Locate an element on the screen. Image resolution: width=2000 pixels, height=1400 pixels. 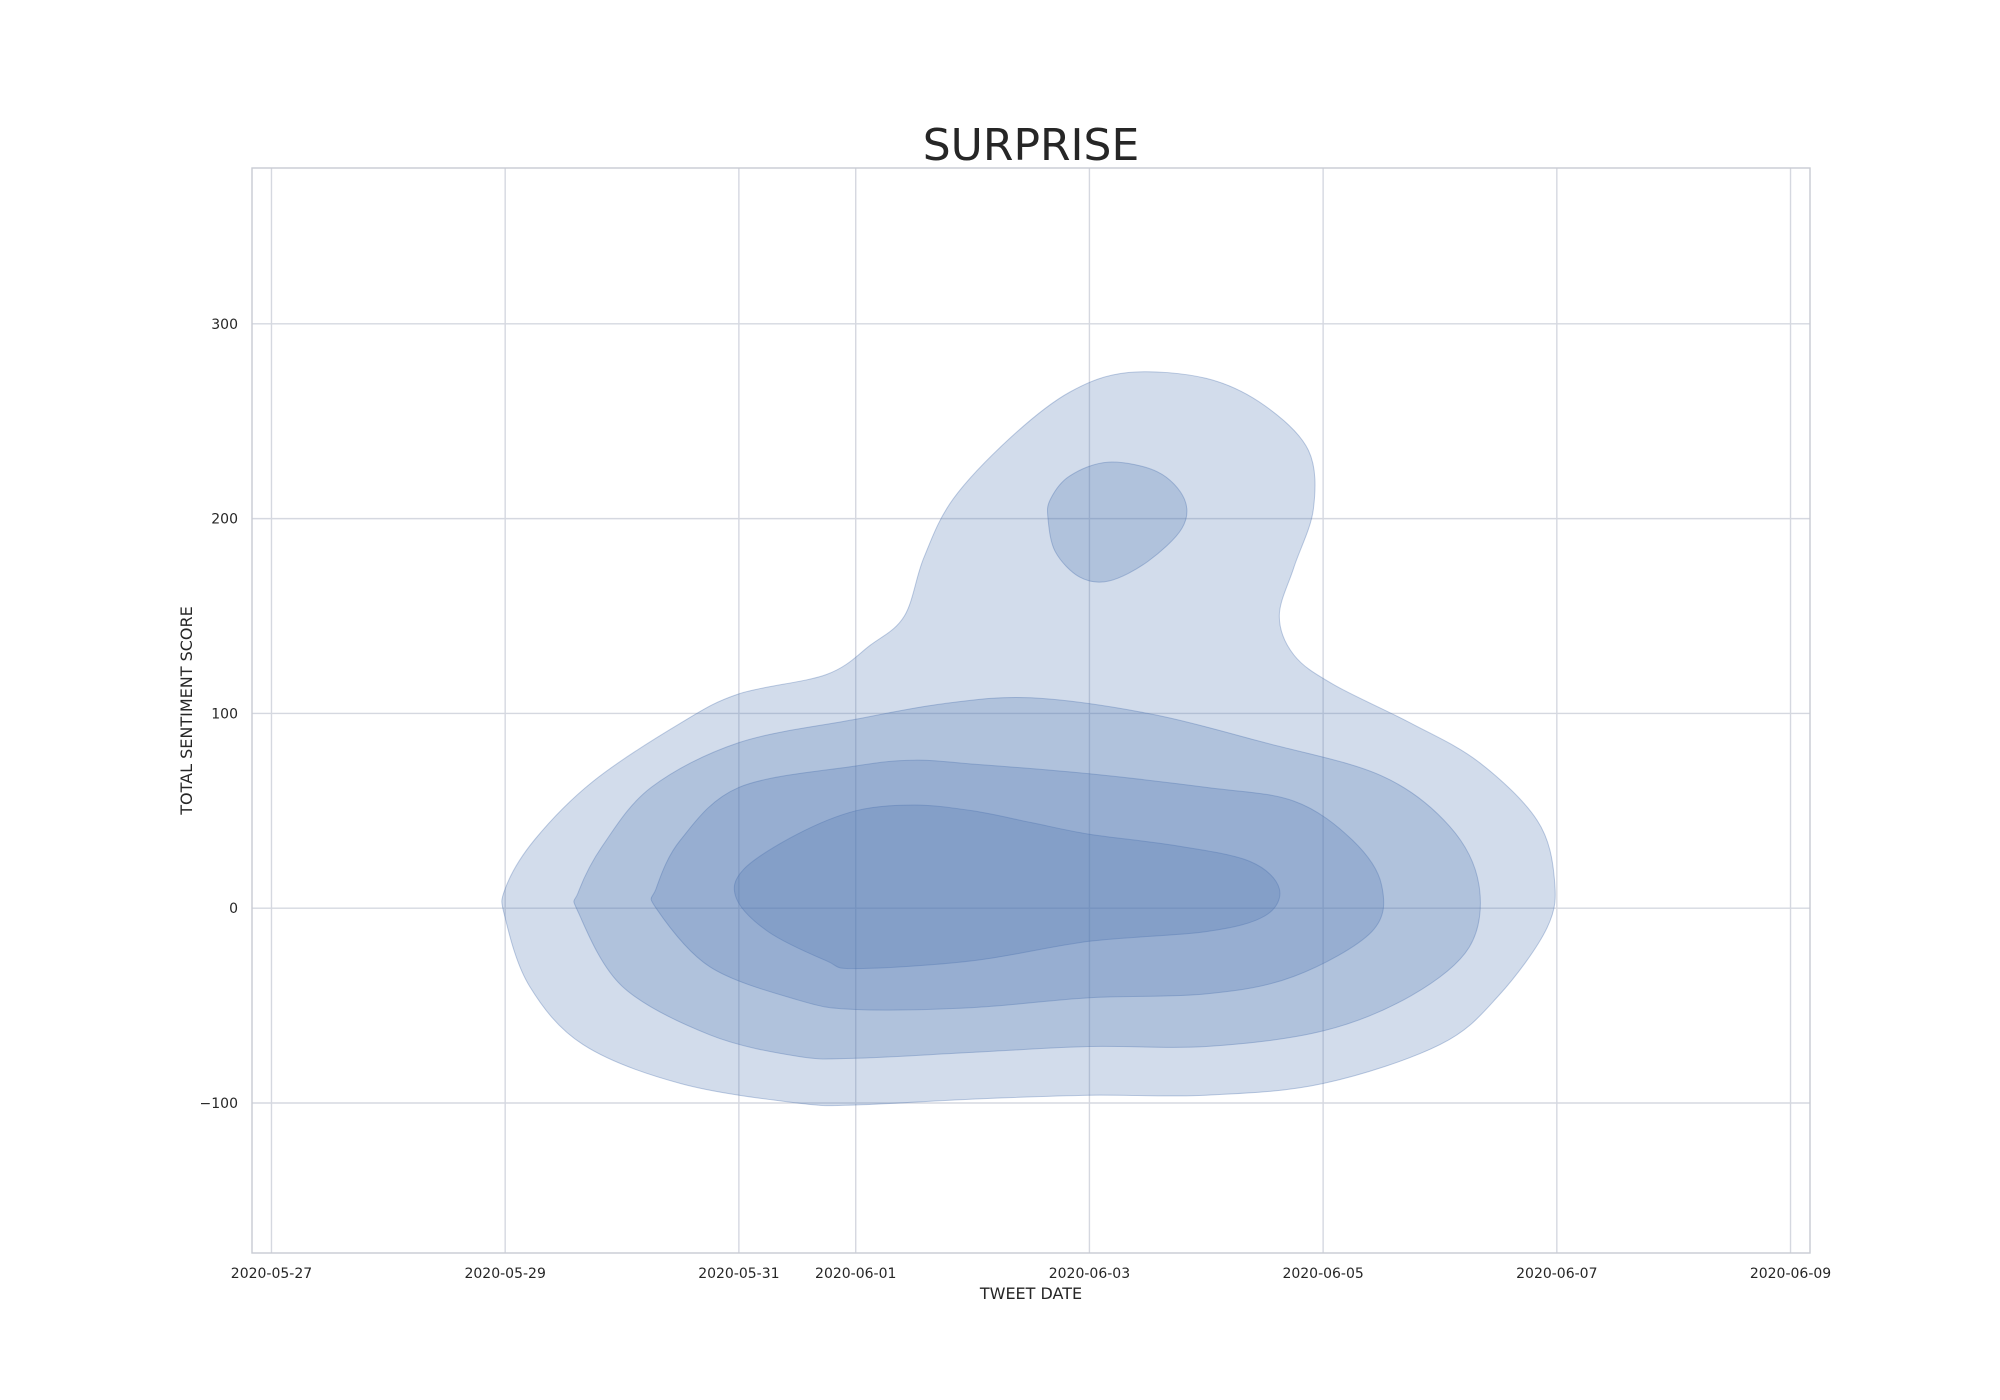
y-tick-labels: −100 0 100 200 300 is located at coordinates (219, 714).